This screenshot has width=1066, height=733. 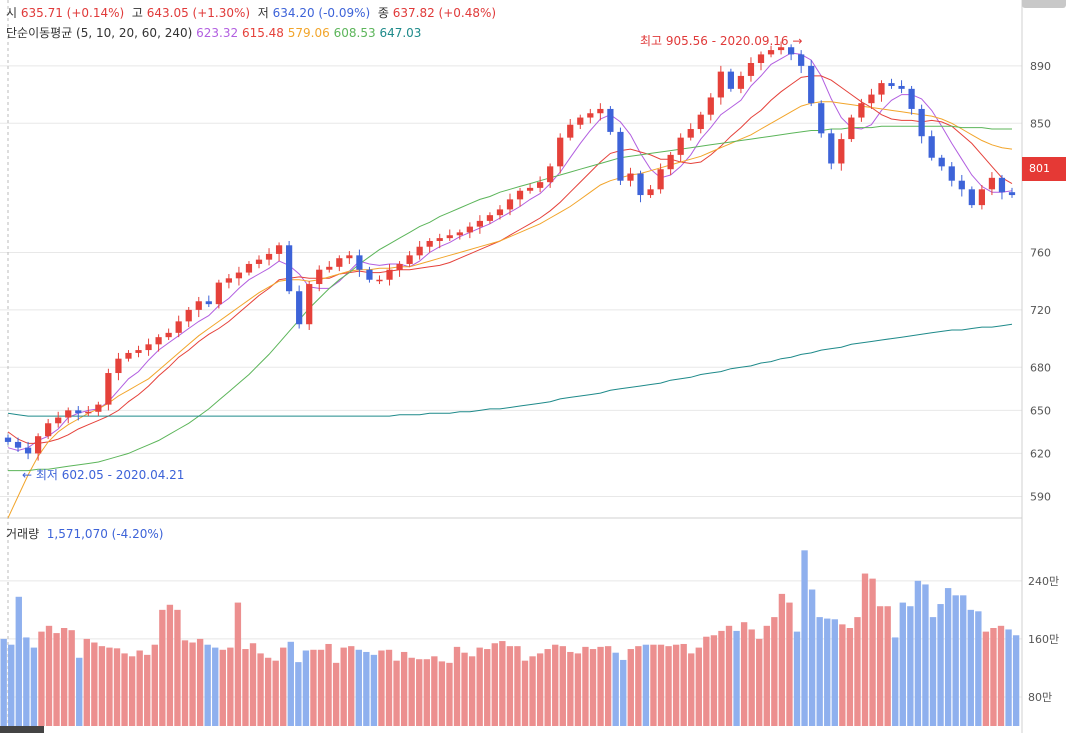 What do you see at coordinates (12, 13) in the screenshot?
I see `open-label: 시` at bounding box center [12, 13].